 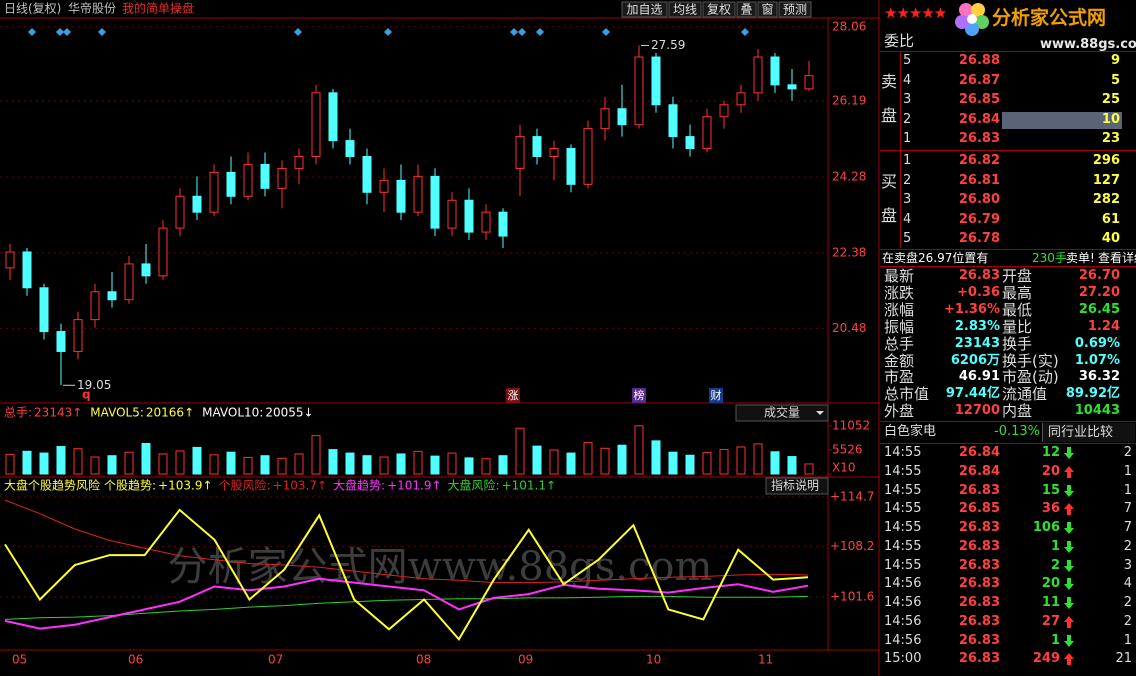 I want to click on book-volume: 296, so click(x=1106, y=160).